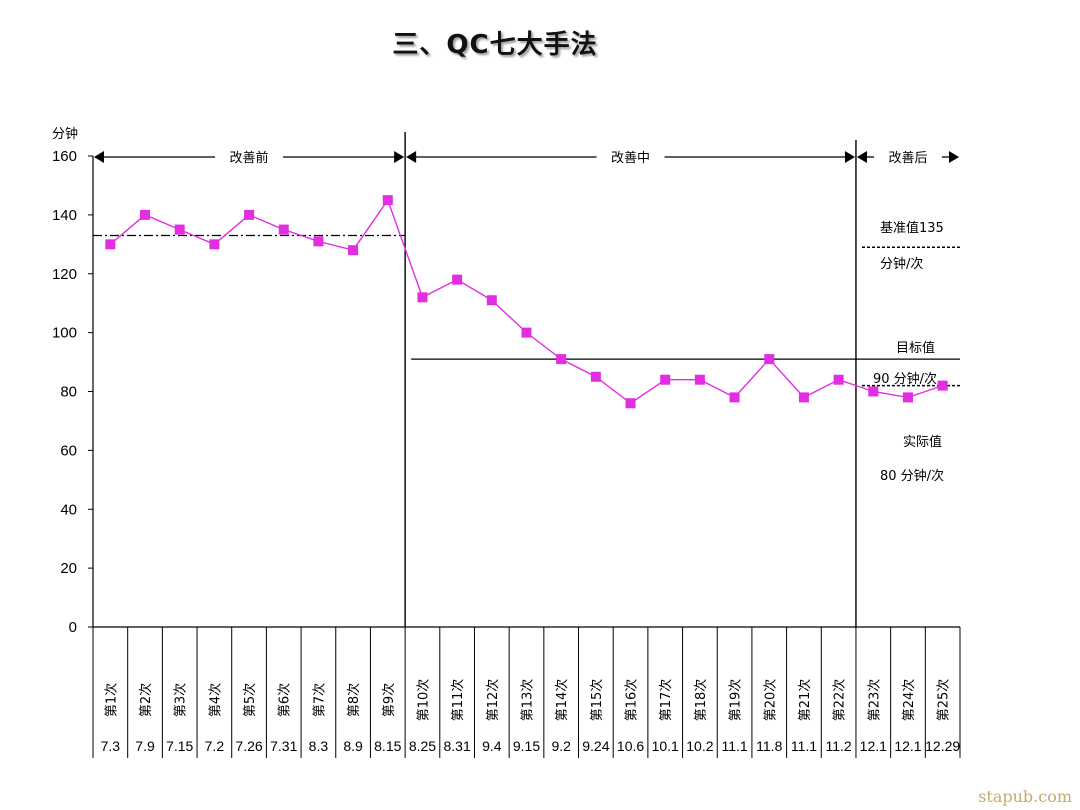 The image size is (1080, 810). What do you see at coordinates (901, 264) in the screenshot?
I see `baseline-unit: 分钟/次` at bounding box center [901, 264].